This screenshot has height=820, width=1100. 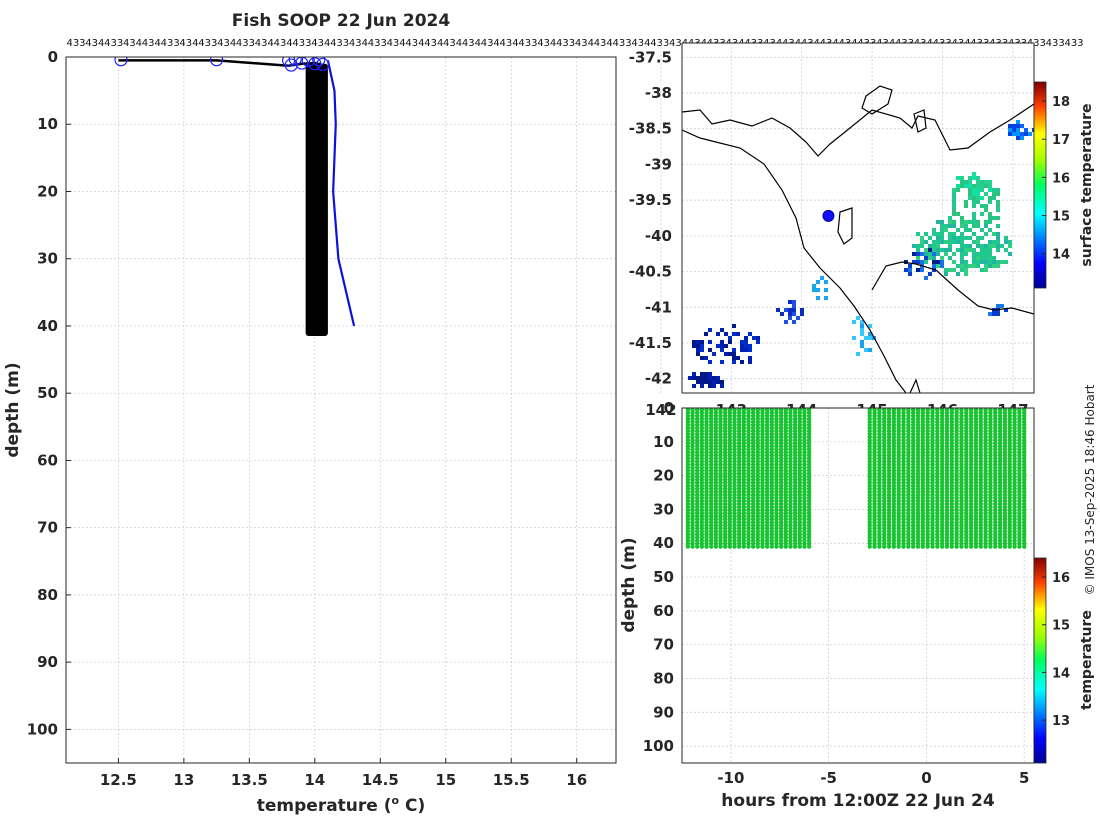 I want to click on y-tick-label: 70, so click(x=47, y=528).